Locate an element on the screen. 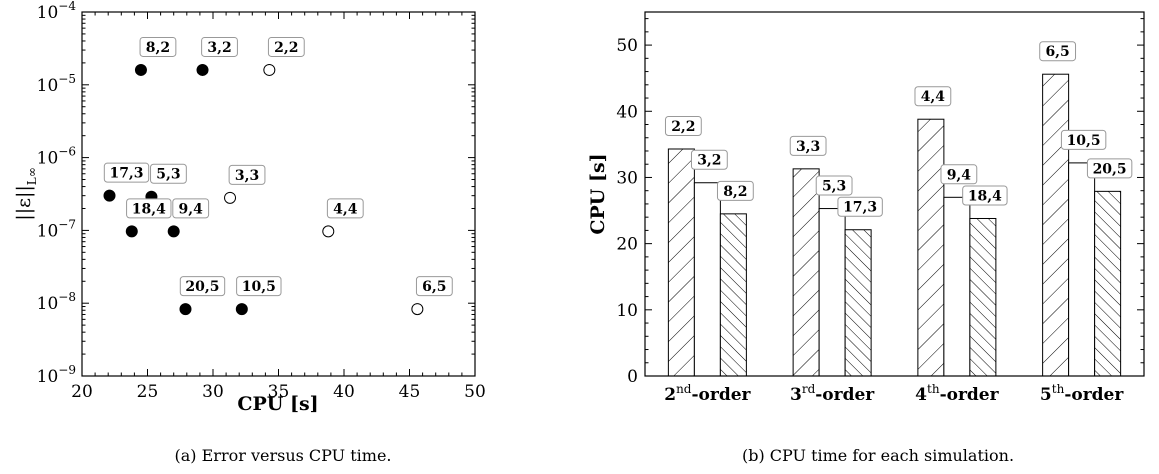 This screenshot has height=474, width=1159. scatter-point-label: 20,5 is located at coordinates (202, 286).